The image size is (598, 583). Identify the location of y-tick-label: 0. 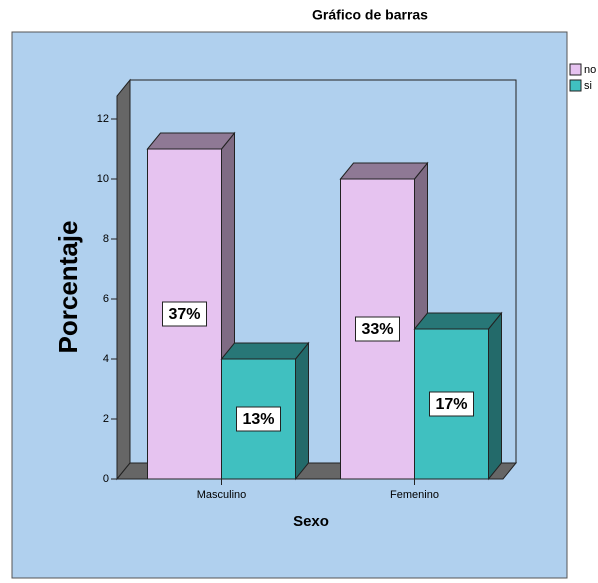
(106, 479).